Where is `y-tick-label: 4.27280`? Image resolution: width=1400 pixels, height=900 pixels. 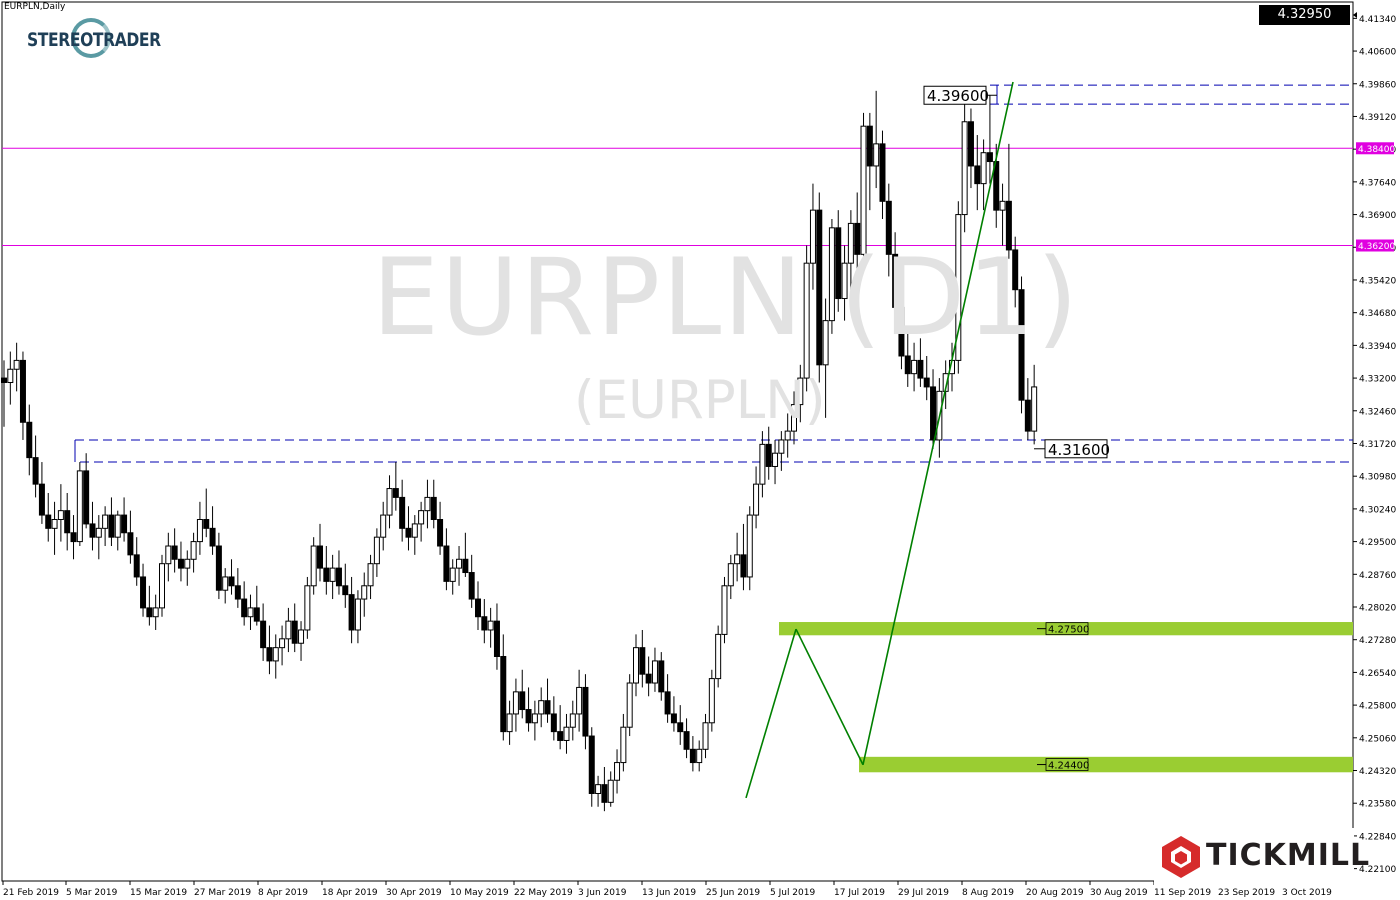
y-tick-label: 4.27280 is located at coordinates (1377, 641).